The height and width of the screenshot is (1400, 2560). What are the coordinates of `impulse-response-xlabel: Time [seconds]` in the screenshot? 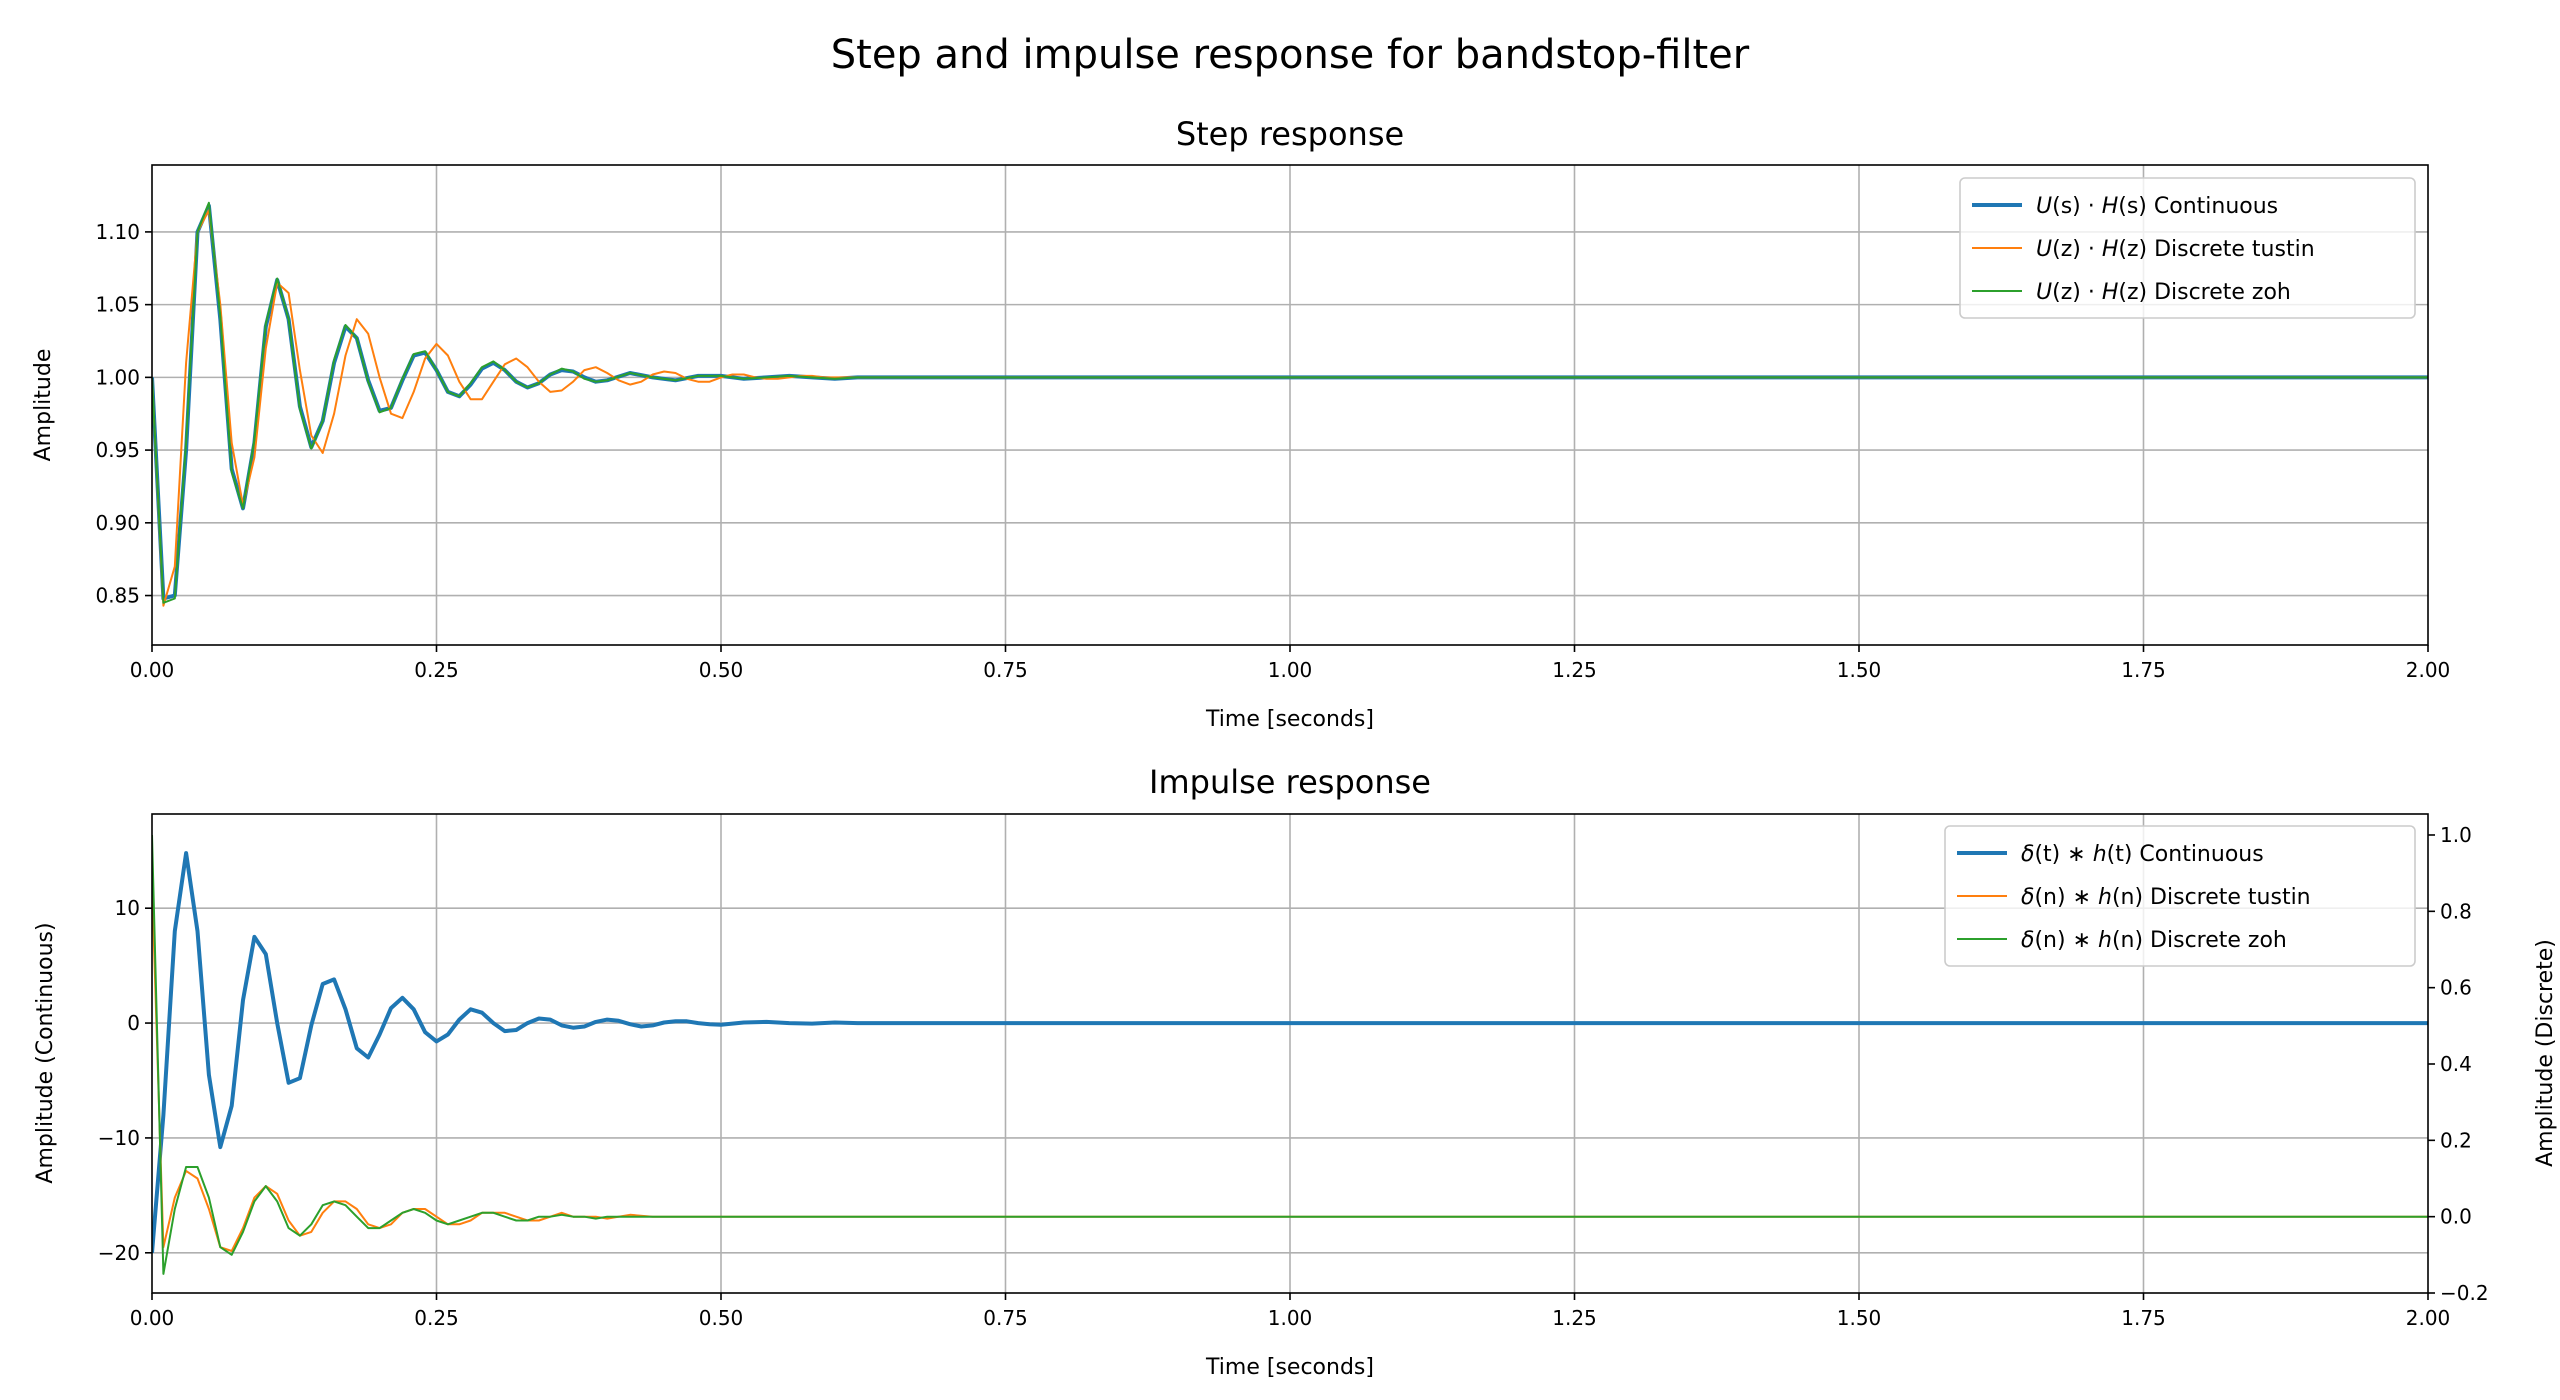 It's located at (1289, 1367).